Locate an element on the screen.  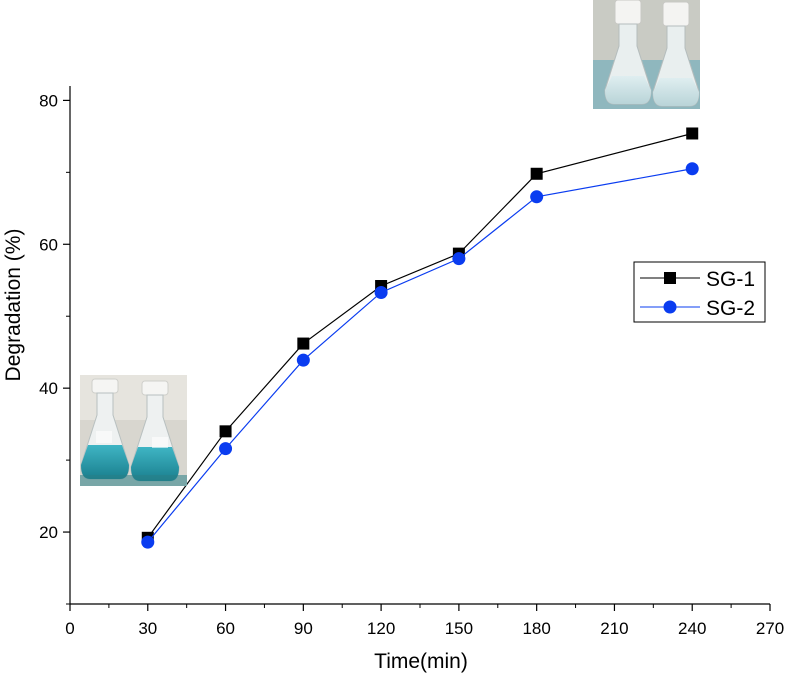
legend-label-sg-2: SG-2 is located at coordinates (730, 308).